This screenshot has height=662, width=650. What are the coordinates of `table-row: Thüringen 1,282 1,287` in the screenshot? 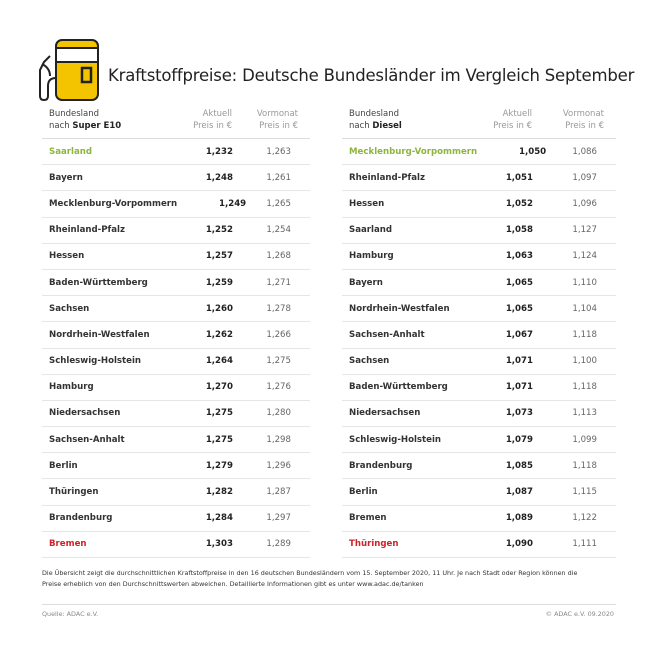 It's located at (176, 492).